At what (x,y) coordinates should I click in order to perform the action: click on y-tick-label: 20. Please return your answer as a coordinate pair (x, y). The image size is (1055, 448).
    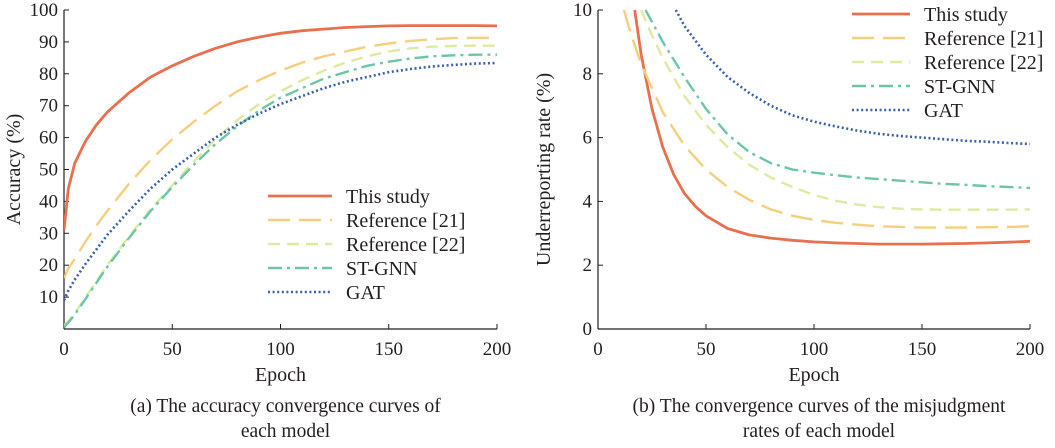
    Looking at the image, I should click on (48, 265).